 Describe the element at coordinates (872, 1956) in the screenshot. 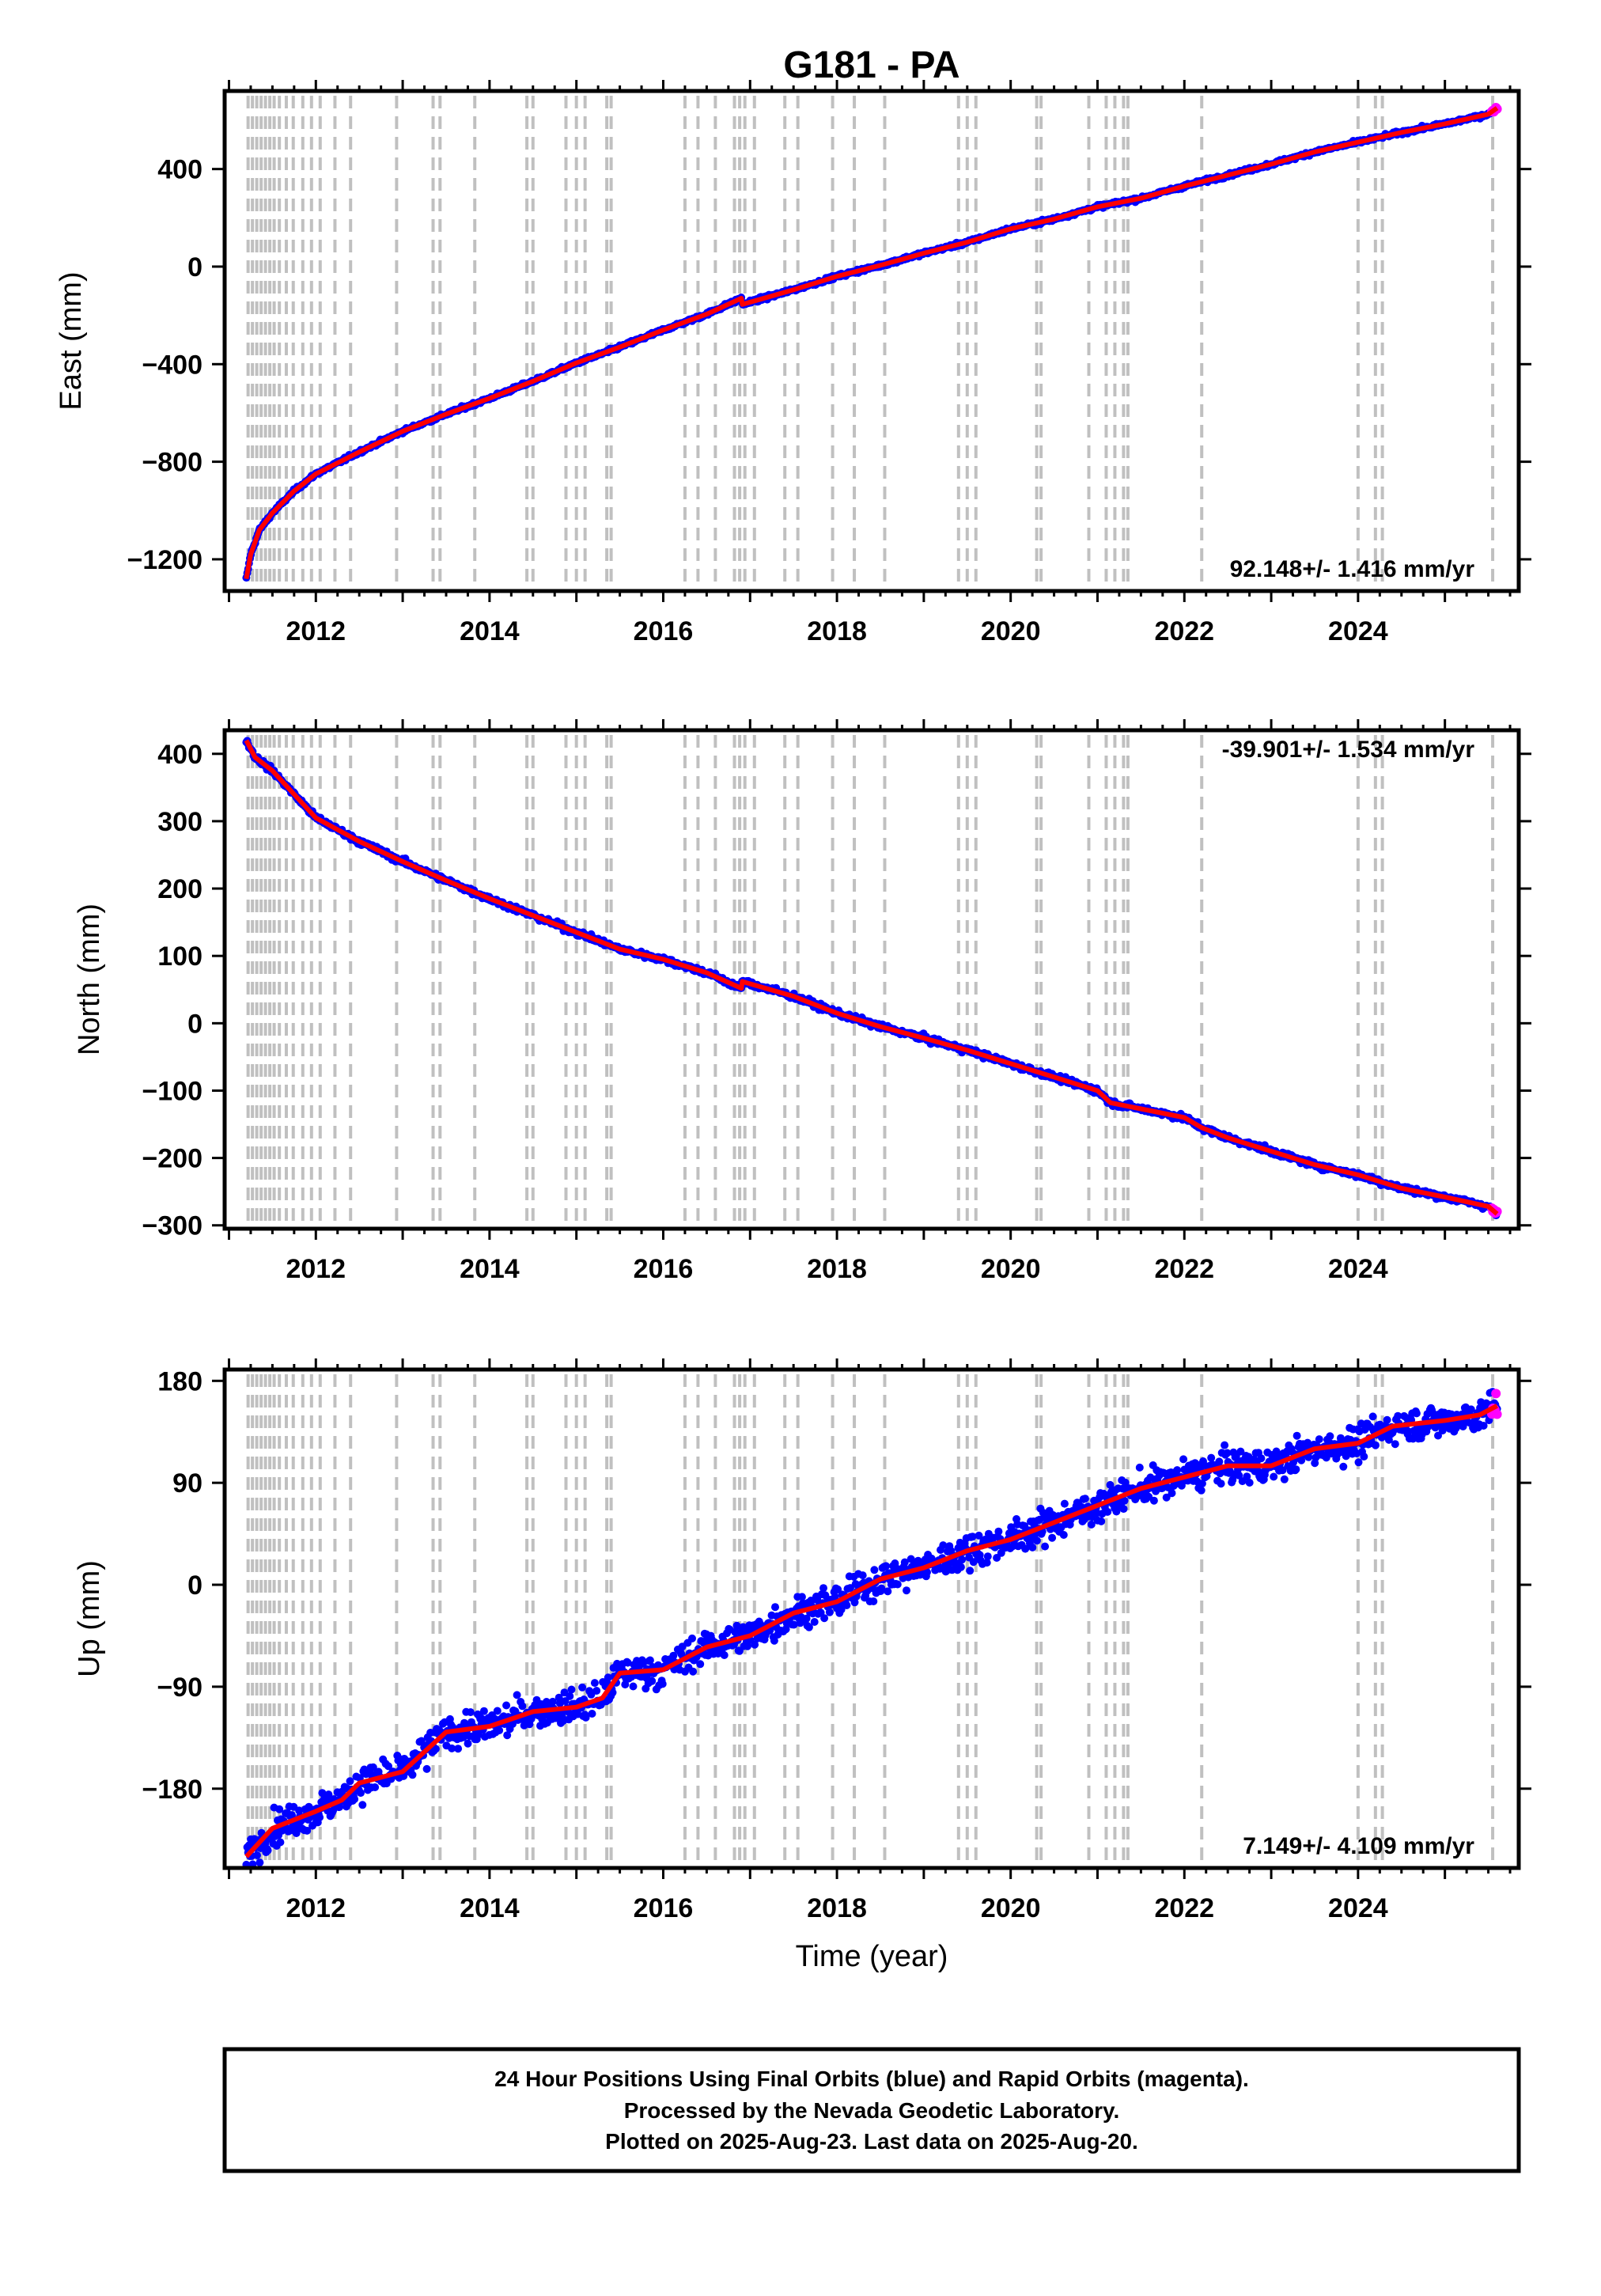

I see `x-axis-label: Time (year)` at that location.